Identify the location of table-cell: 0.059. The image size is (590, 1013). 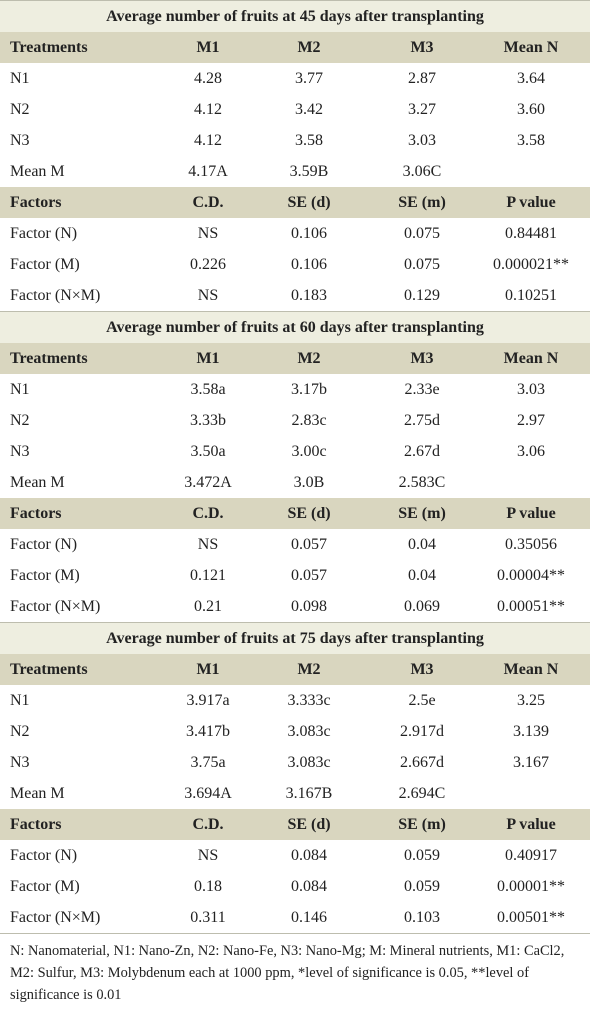
(422, 855).